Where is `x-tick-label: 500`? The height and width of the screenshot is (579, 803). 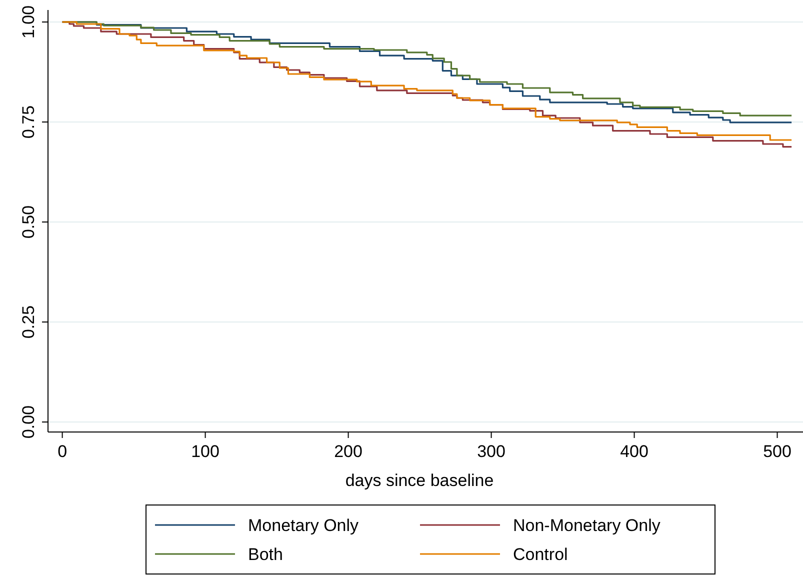 x-tick-label: 500 is located at coordinates (777, 451).